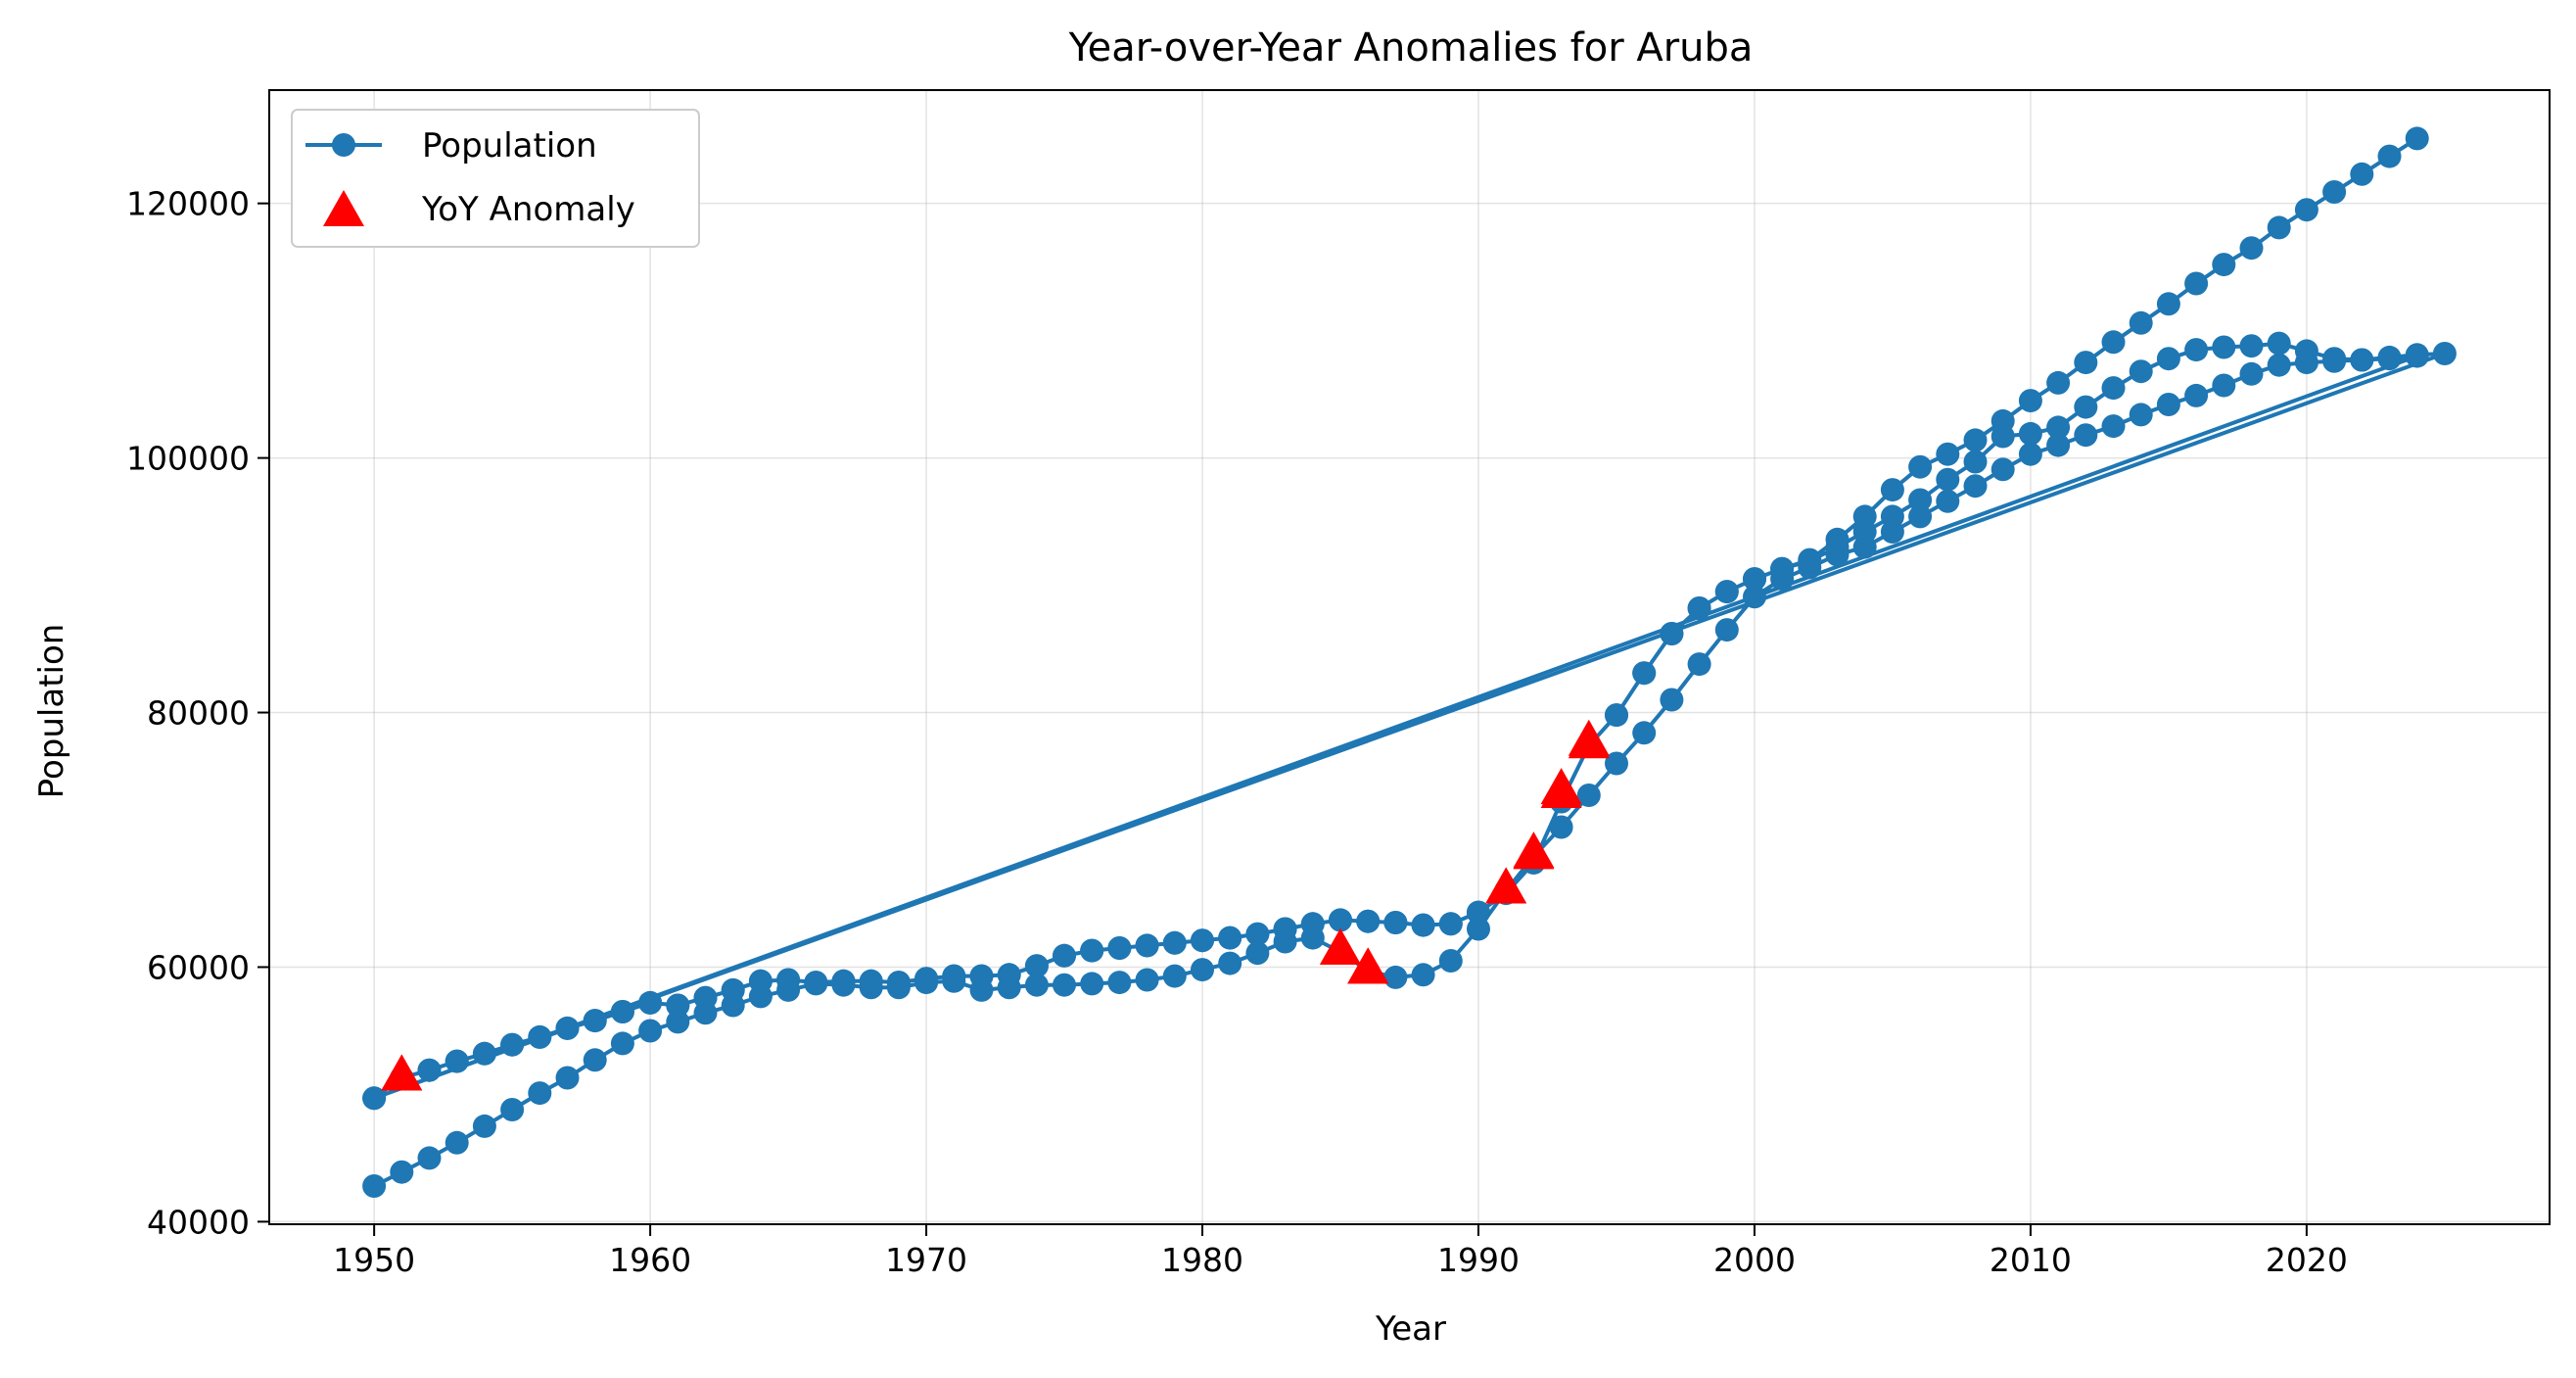  I want to click on y-axis: 40000 60000 80000 100000 120000, so click(197, 713).